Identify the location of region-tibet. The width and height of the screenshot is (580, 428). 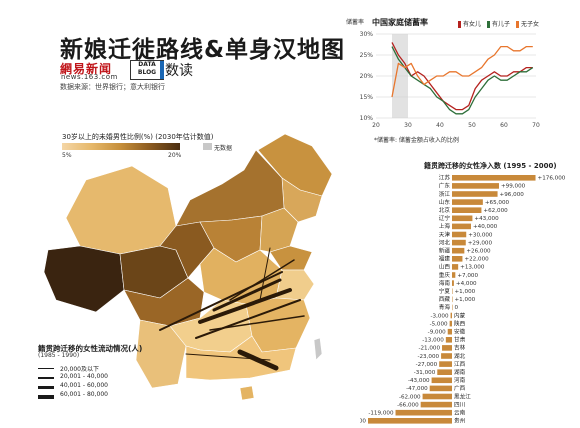
(84, 279).